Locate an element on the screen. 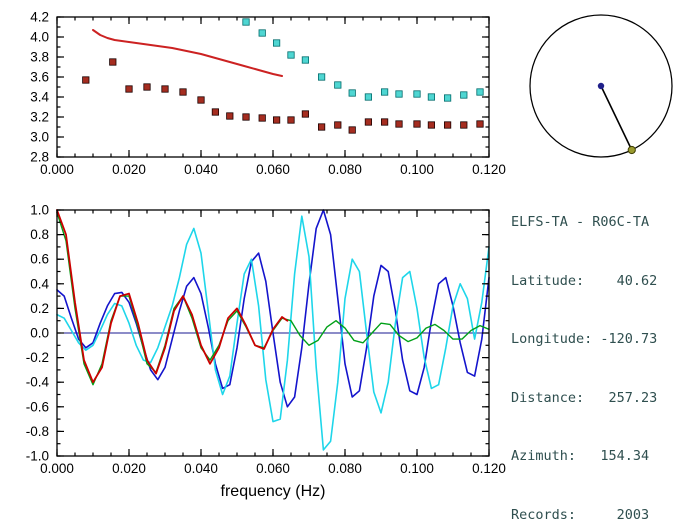 Image resolution: width=700 pixels, height=519 pixels. x-axis-label: frequency (Hz) is located at coordinates (273, 491).